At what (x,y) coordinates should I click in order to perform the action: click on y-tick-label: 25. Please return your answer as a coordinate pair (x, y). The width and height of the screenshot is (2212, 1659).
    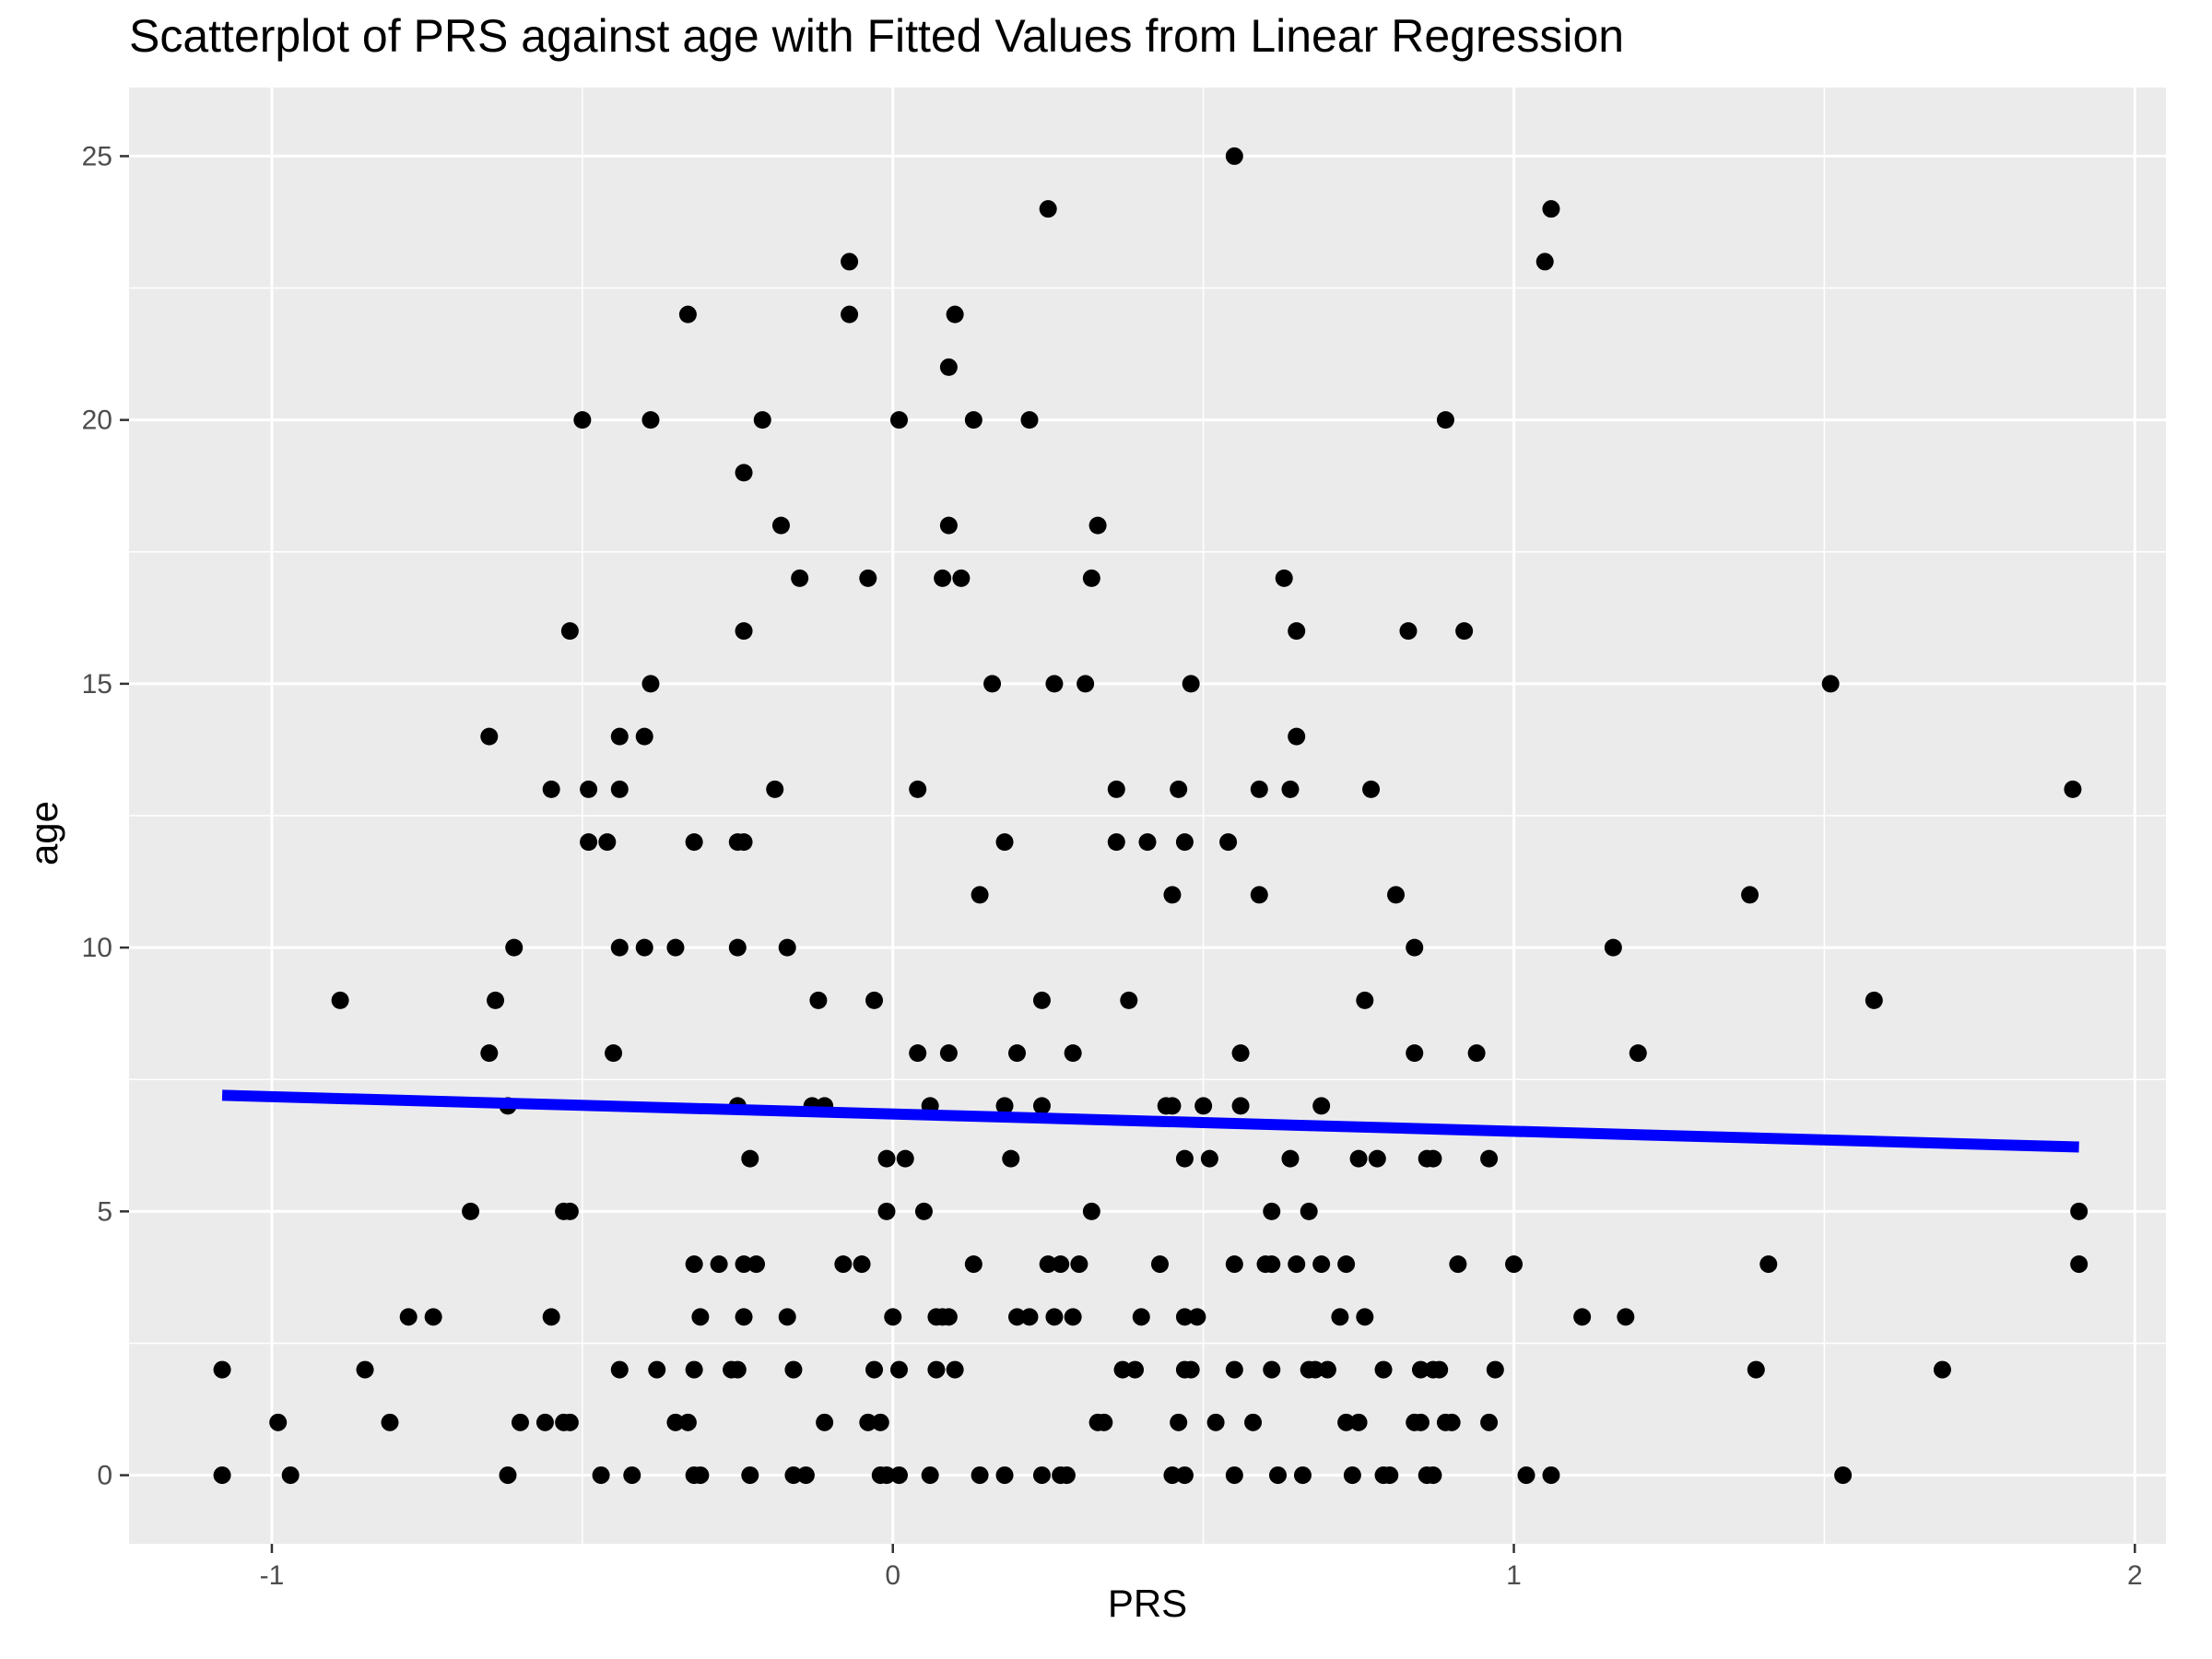
    Looking at the image, I should click on (97, 156).